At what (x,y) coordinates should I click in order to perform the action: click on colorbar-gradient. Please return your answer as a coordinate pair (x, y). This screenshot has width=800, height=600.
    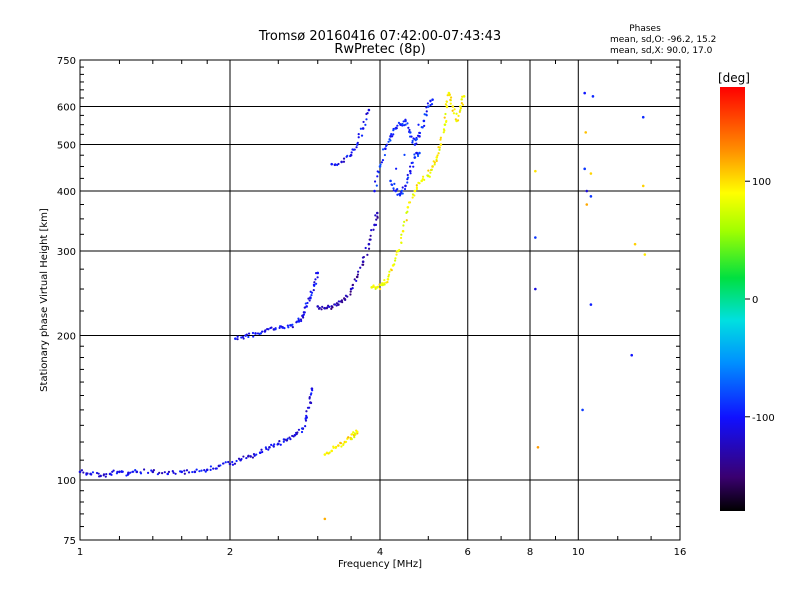
    Looking at the image, I should click on (732, 299).